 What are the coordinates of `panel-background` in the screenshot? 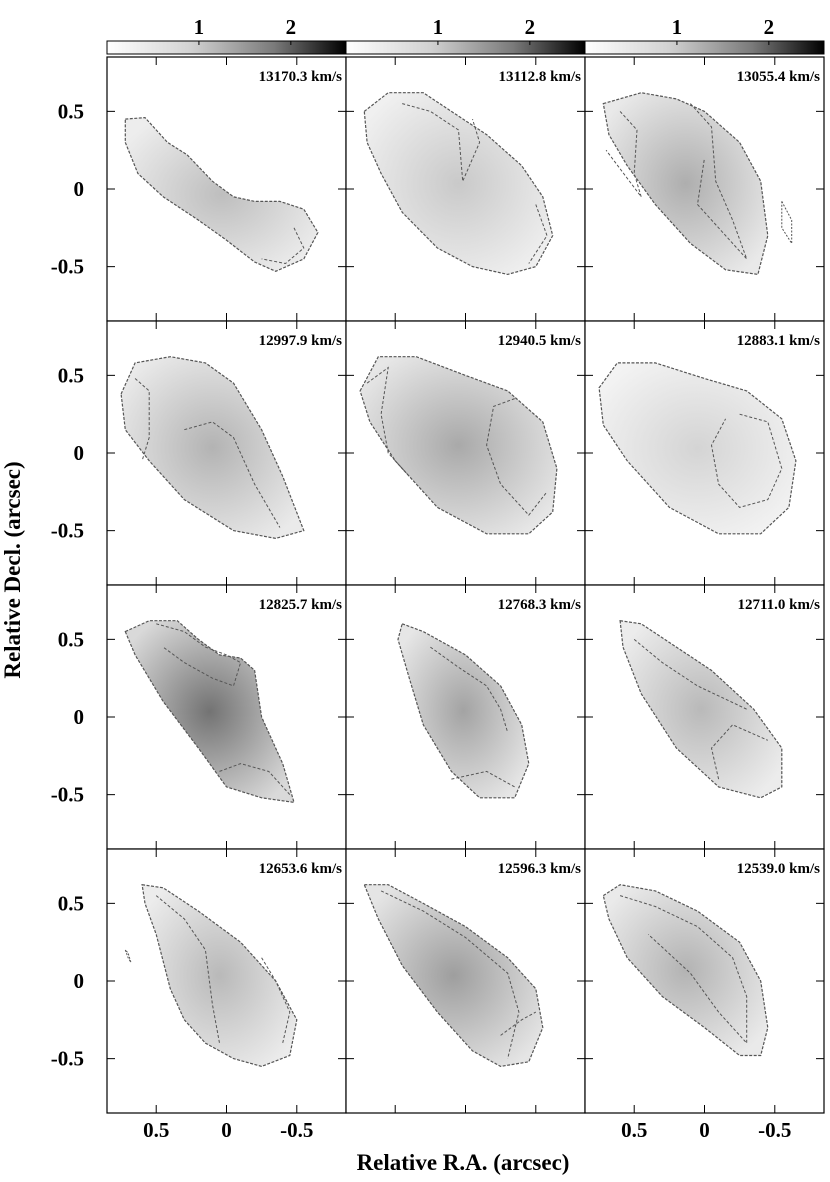 It's located at (226, 189).